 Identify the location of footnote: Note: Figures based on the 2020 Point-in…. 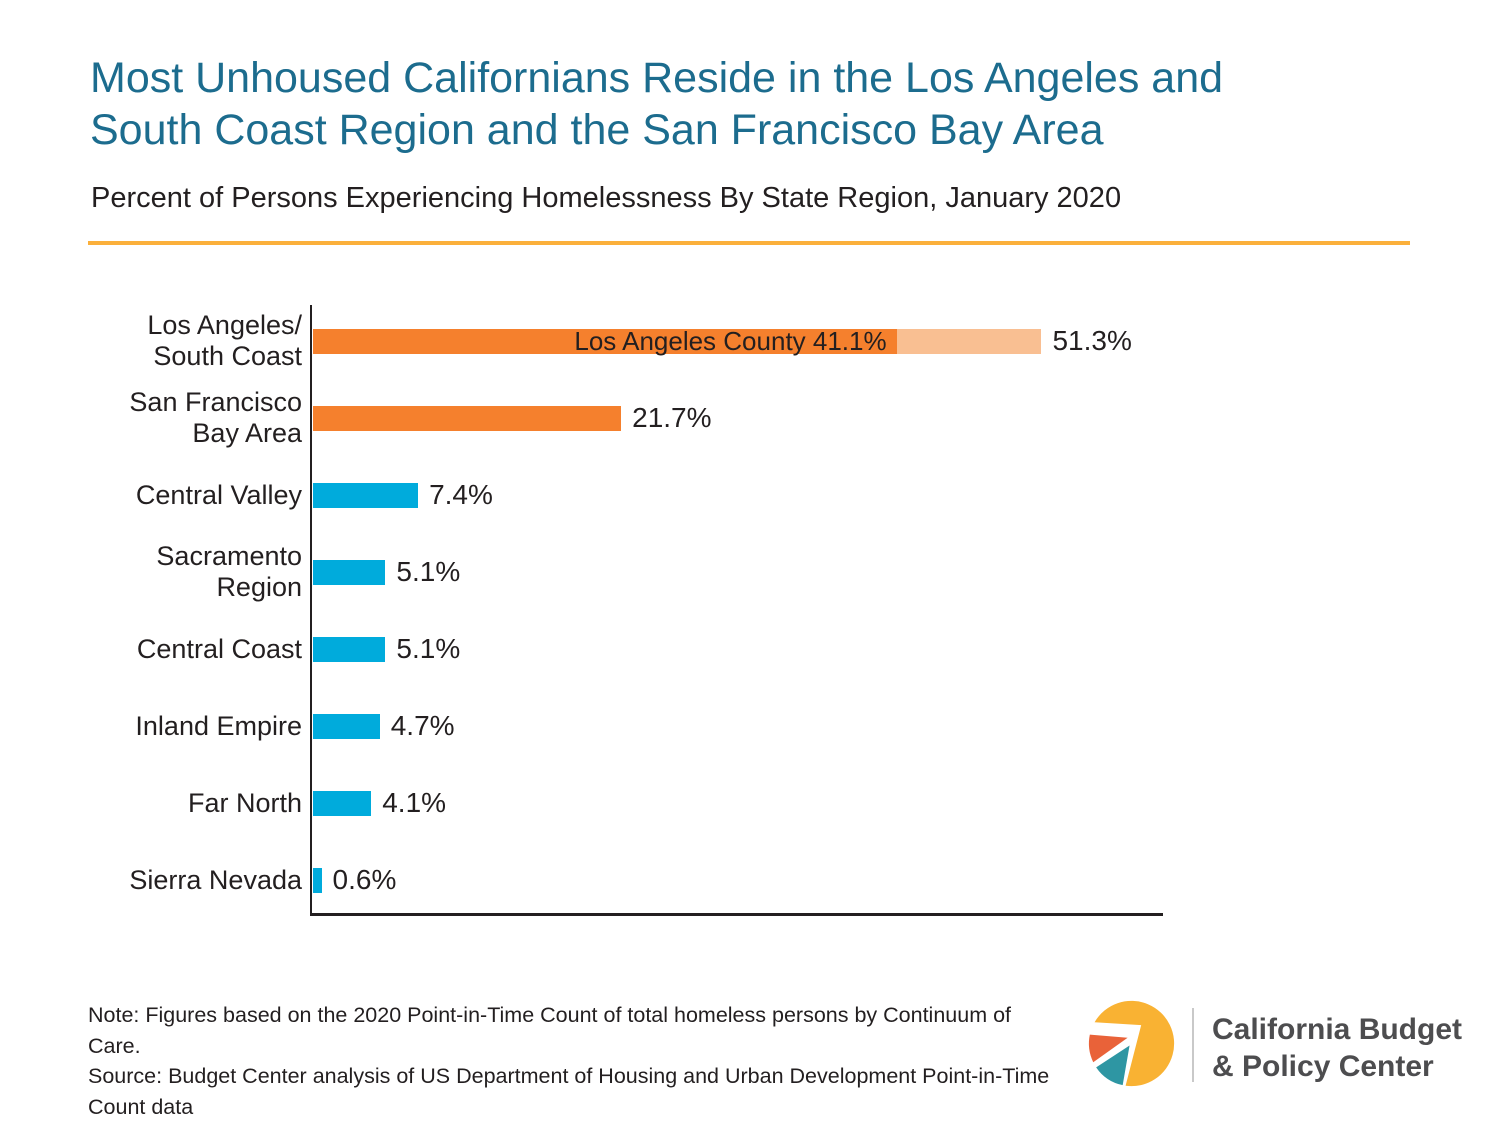
(568, 1061).